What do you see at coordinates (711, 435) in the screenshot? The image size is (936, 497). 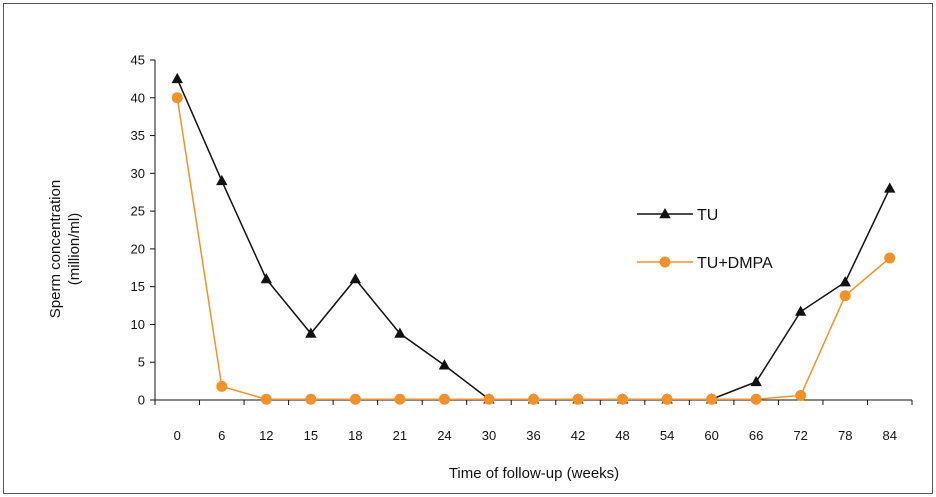 I see `x-tick-label: 60` at bounding box center [711, 435].